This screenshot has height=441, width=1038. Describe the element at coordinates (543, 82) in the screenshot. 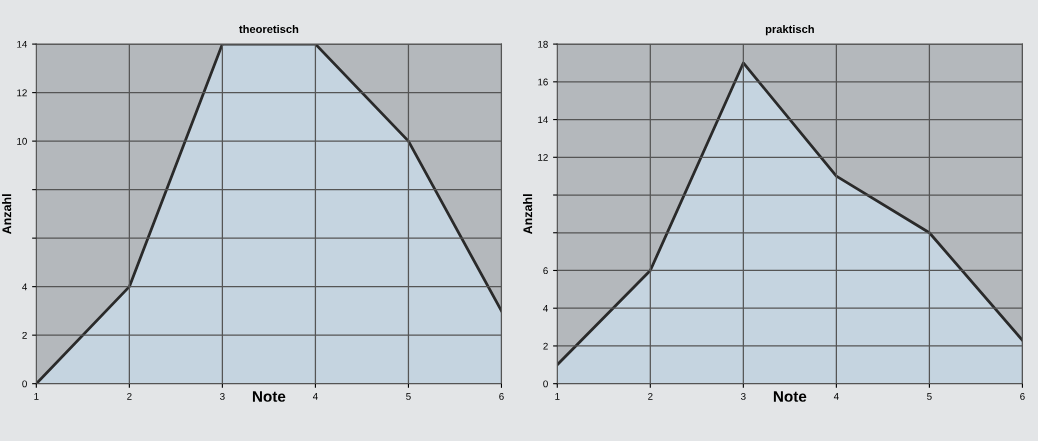

I see `y-tick-label: 16` at that location.